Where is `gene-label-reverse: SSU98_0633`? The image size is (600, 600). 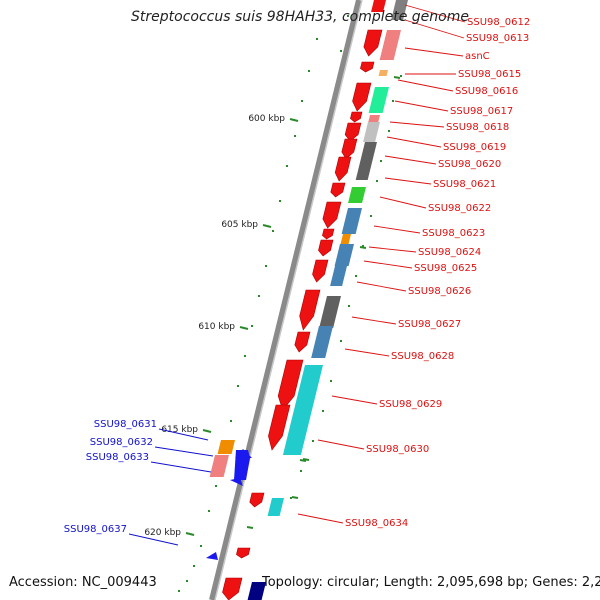
gene-label-reverse: SSU98_0633 is located at coordinates (117, 457).